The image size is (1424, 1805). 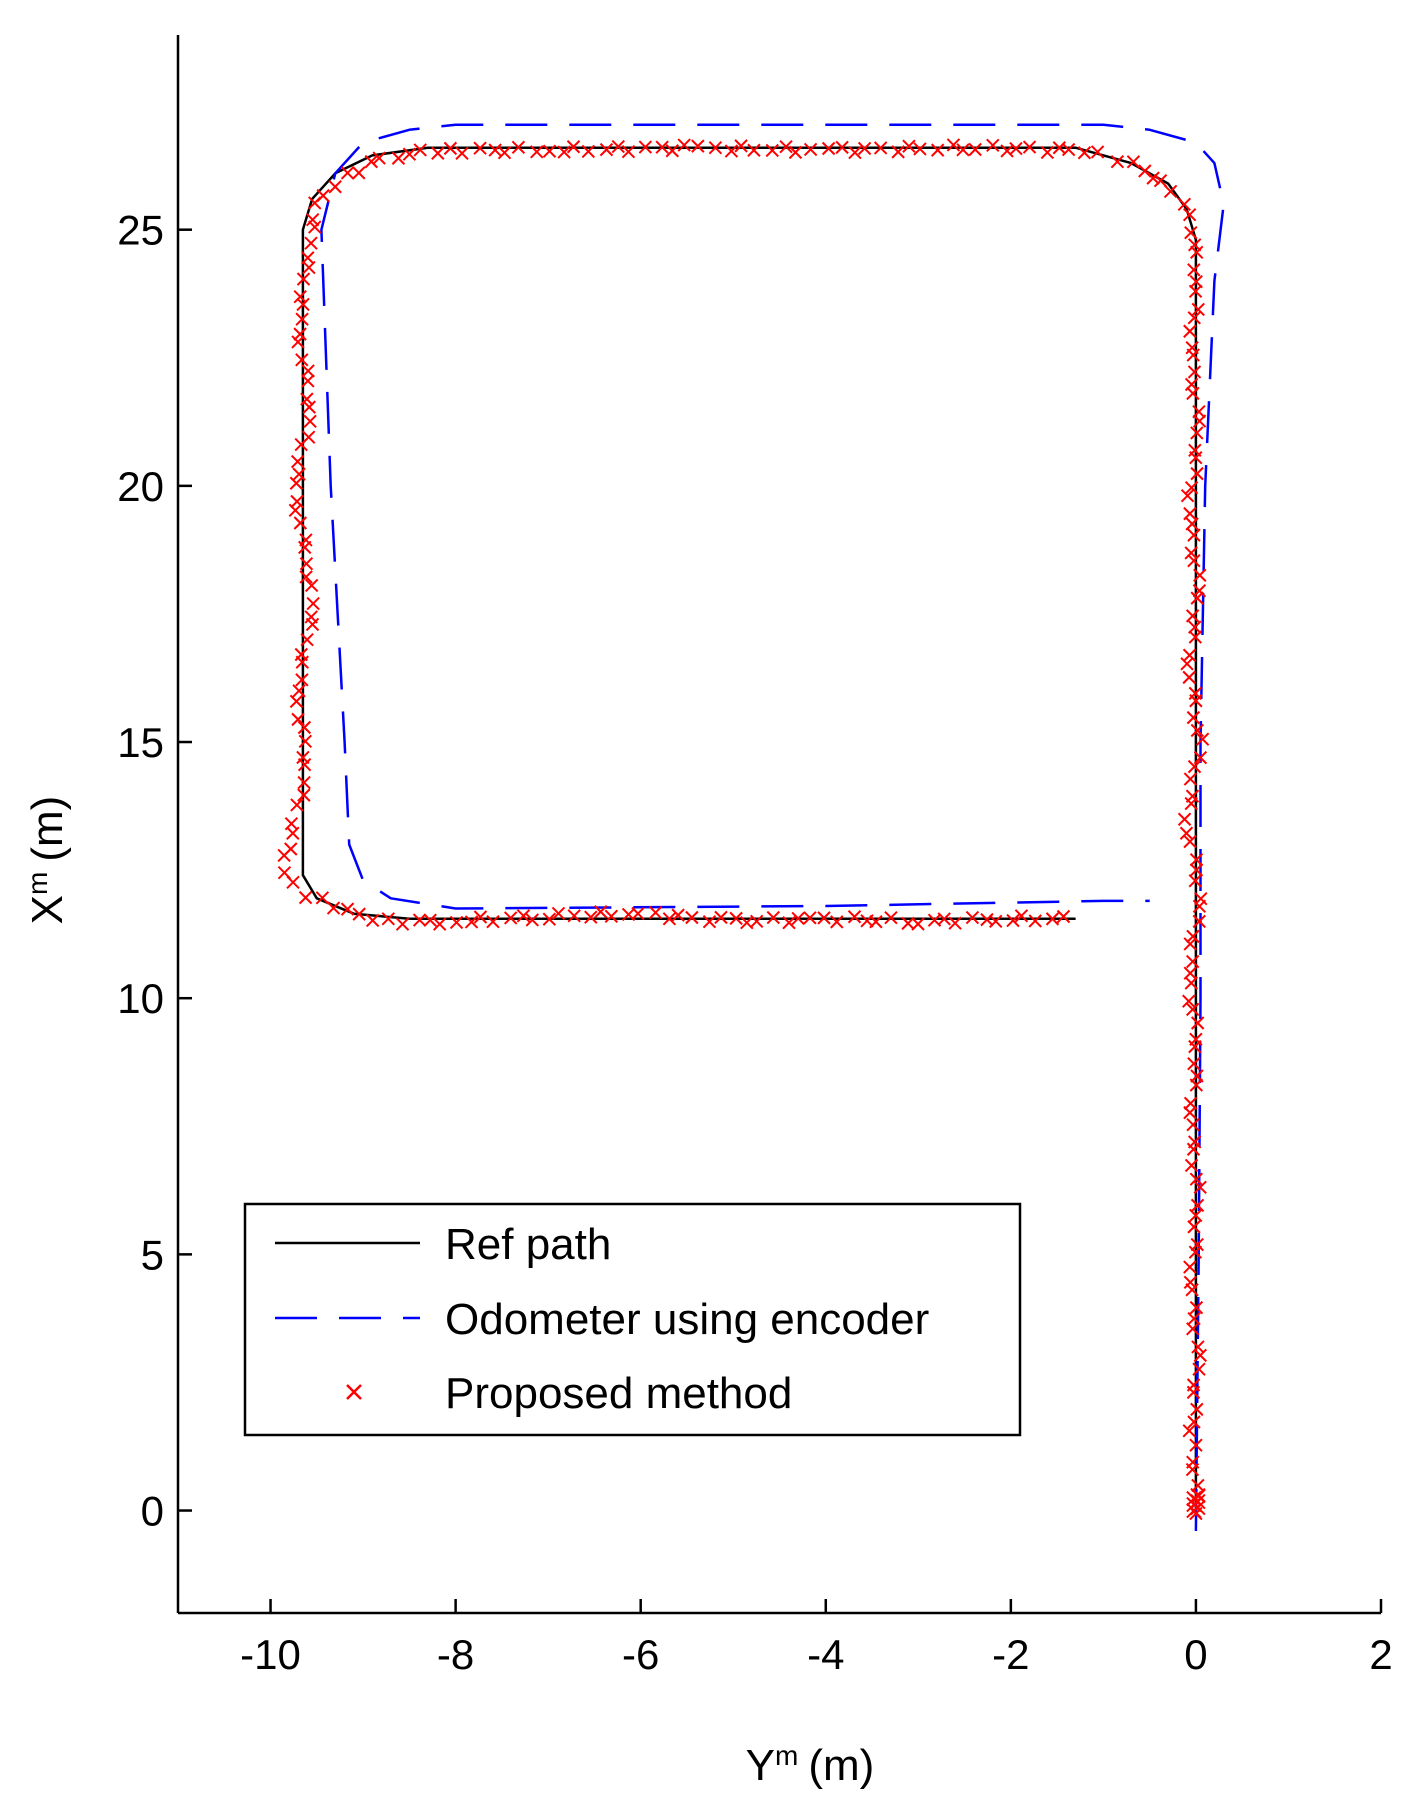 I want to click on x-tick-label: -4, so click(x=825, y=1654).